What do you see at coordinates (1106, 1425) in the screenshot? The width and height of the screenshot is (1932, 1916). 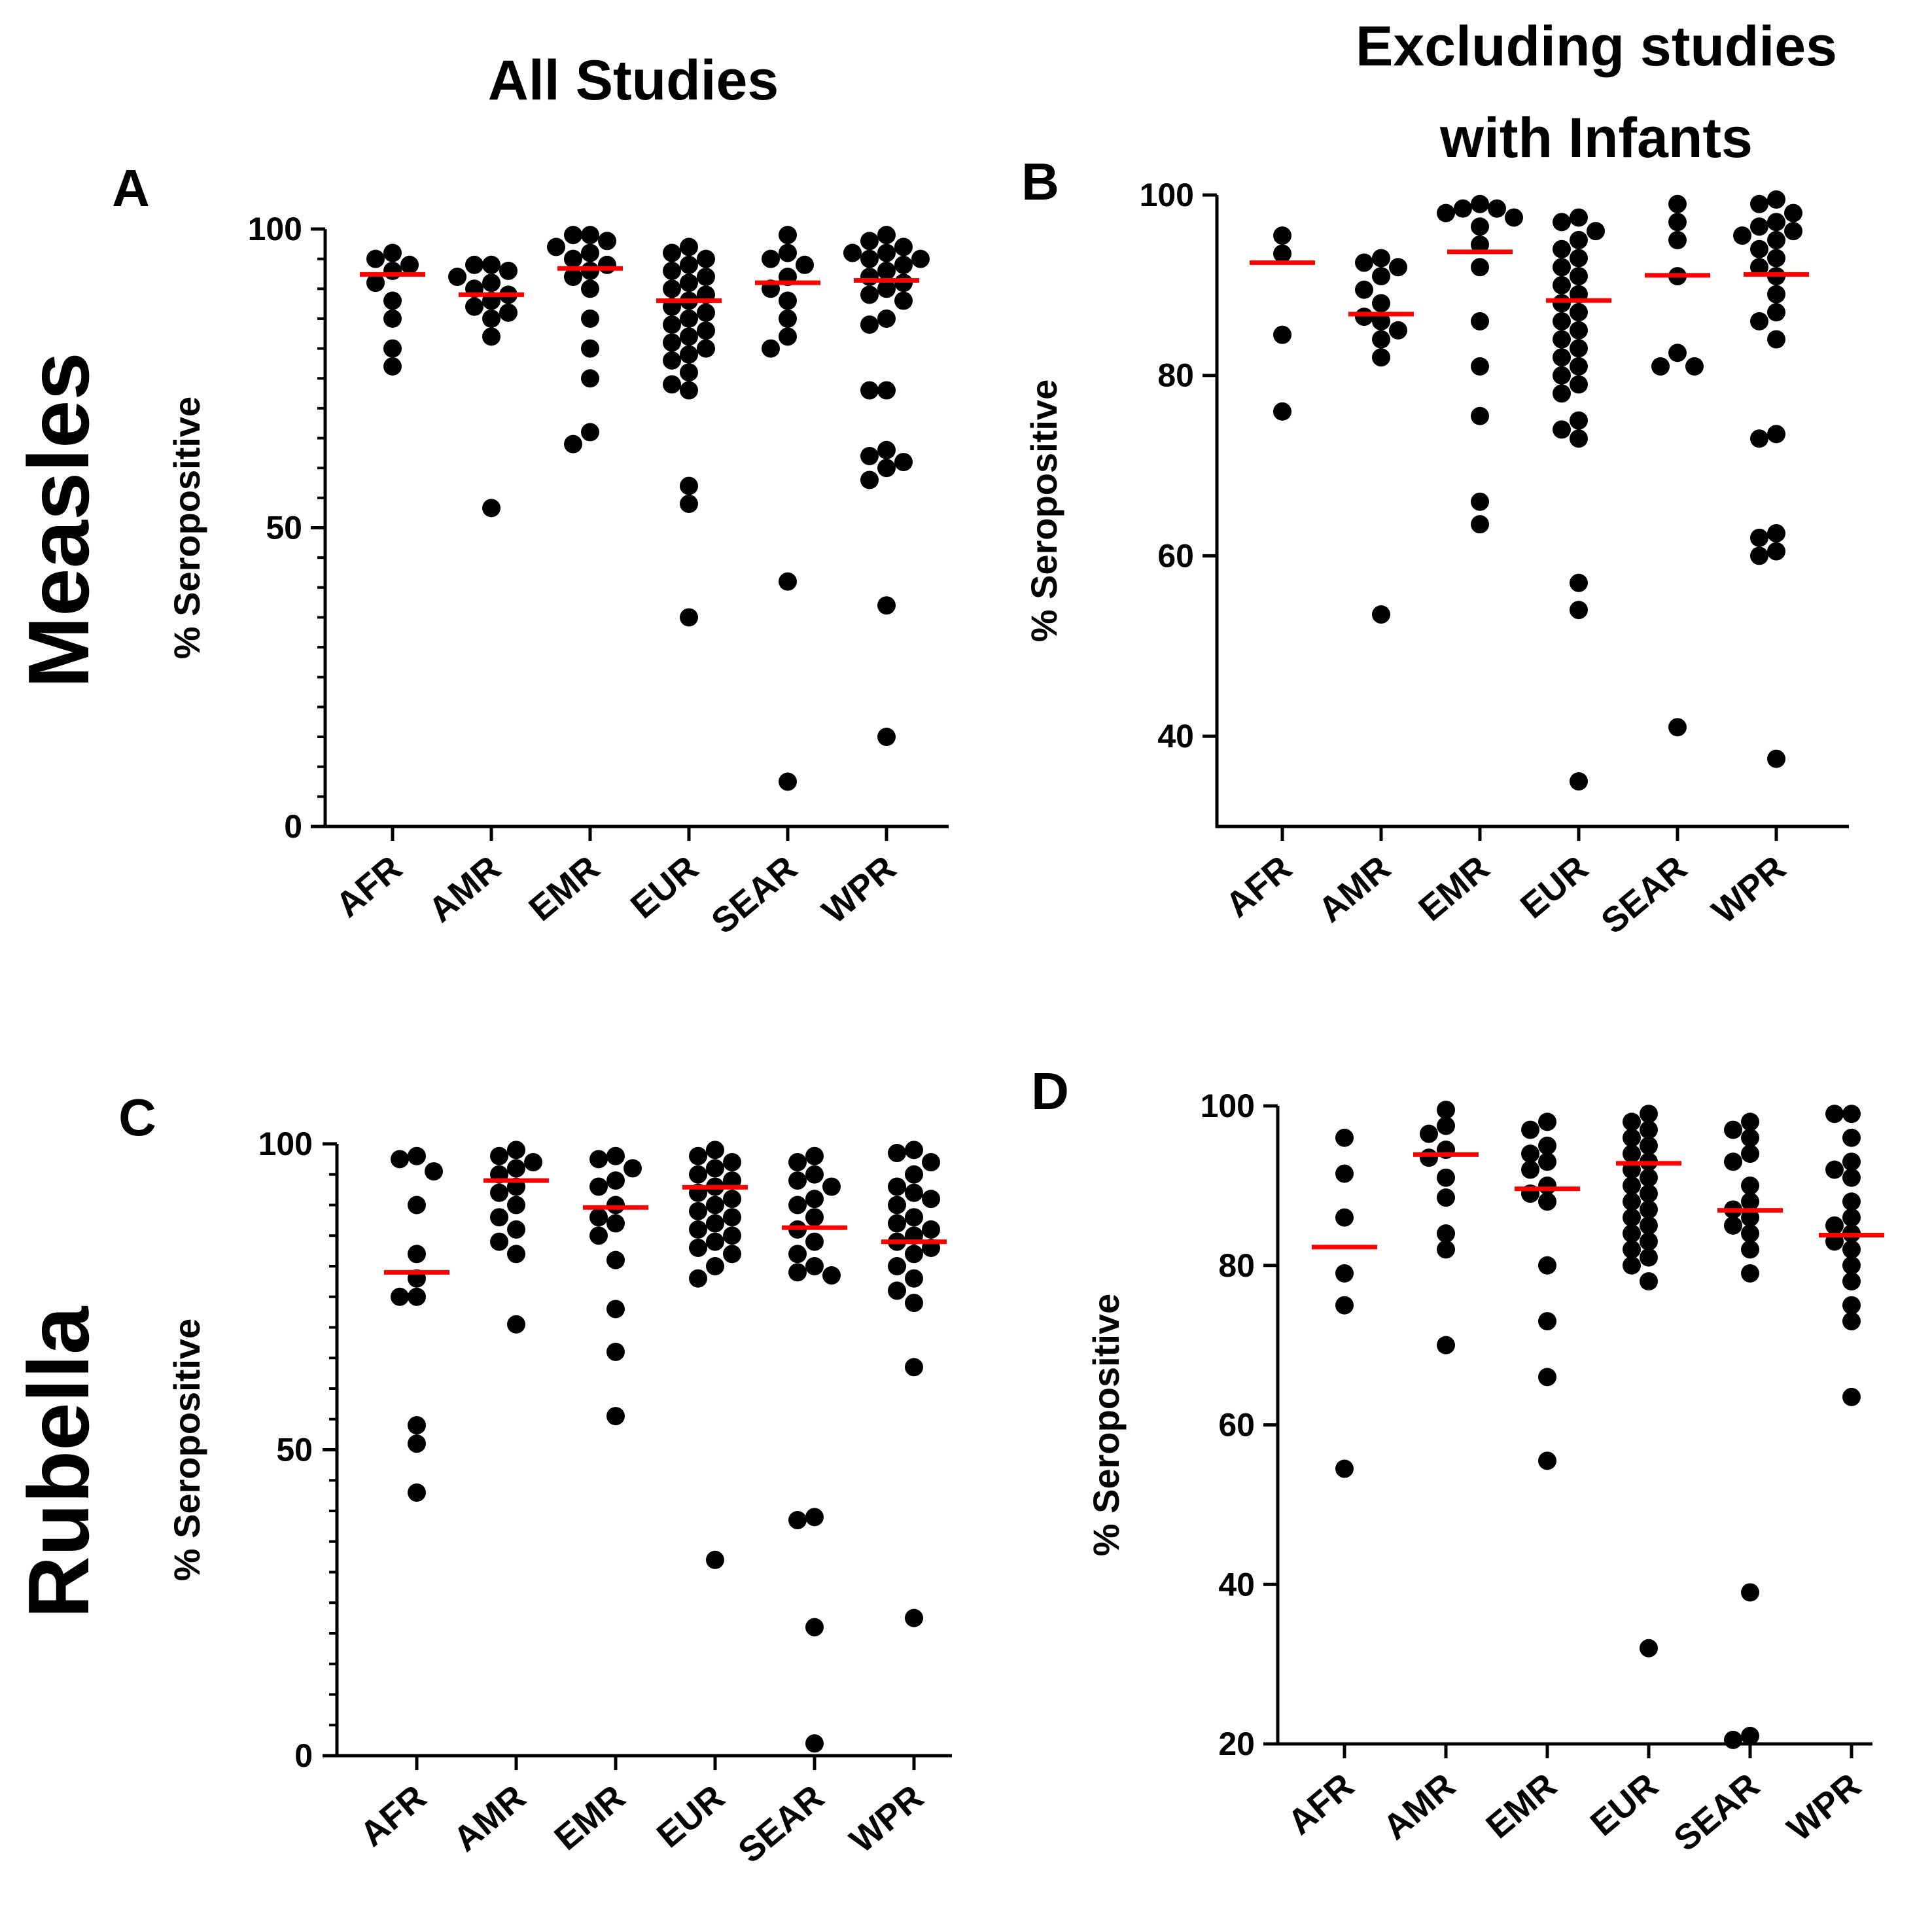 I see `y-axis-label: % Seropositive` at bounding box center [1106, 1425].